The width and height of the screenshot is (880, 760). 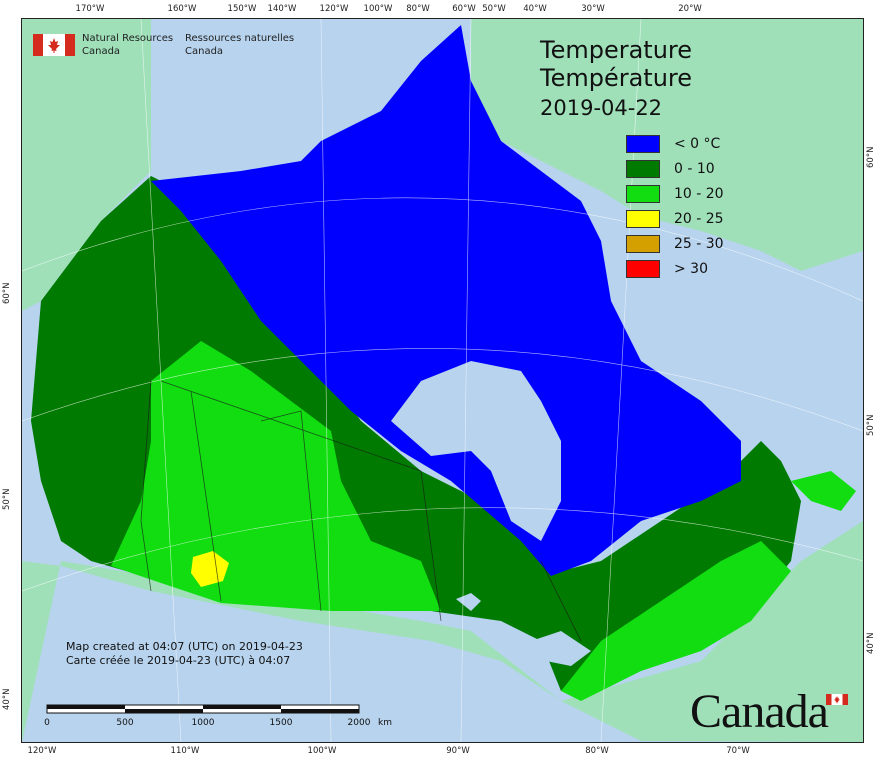 I want to click on great-lakes, so click(x=523, y=629).